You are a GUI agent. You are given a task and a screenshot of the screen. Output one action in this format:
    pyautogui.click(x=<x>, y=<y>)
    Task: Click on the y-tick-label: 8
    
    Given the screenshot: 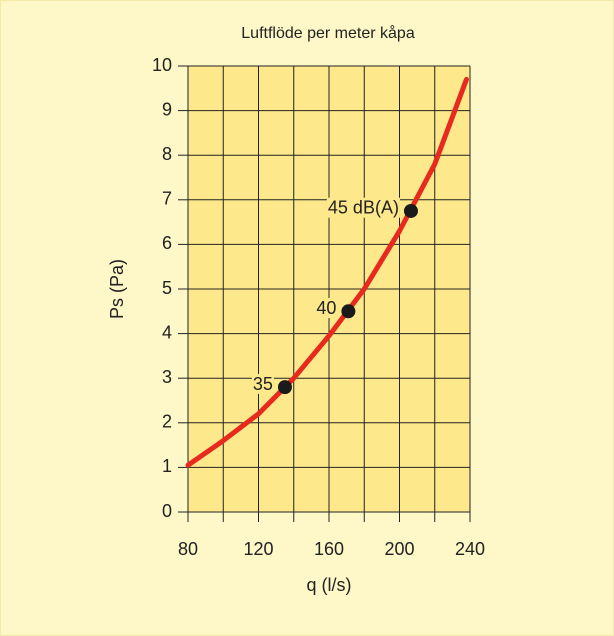 What is the action you would take?
    pyautogui.click(x=167, y=154)
    